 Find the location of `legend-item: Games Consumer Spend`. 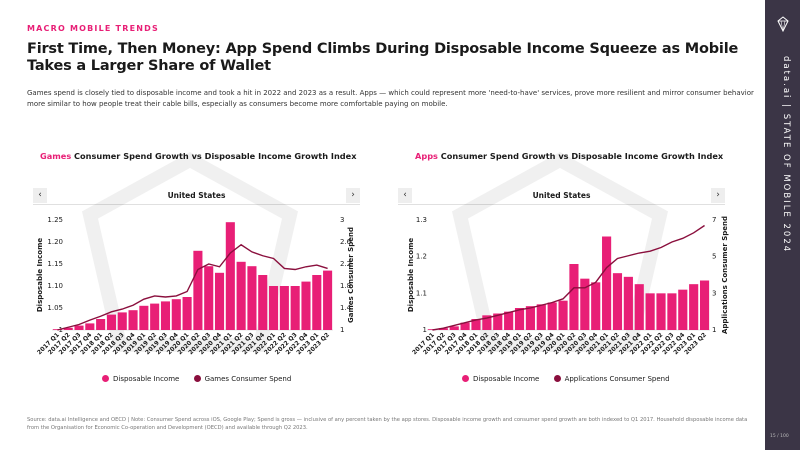

legend-item: Games Consumer Spend is located at coordinates (242, 379).